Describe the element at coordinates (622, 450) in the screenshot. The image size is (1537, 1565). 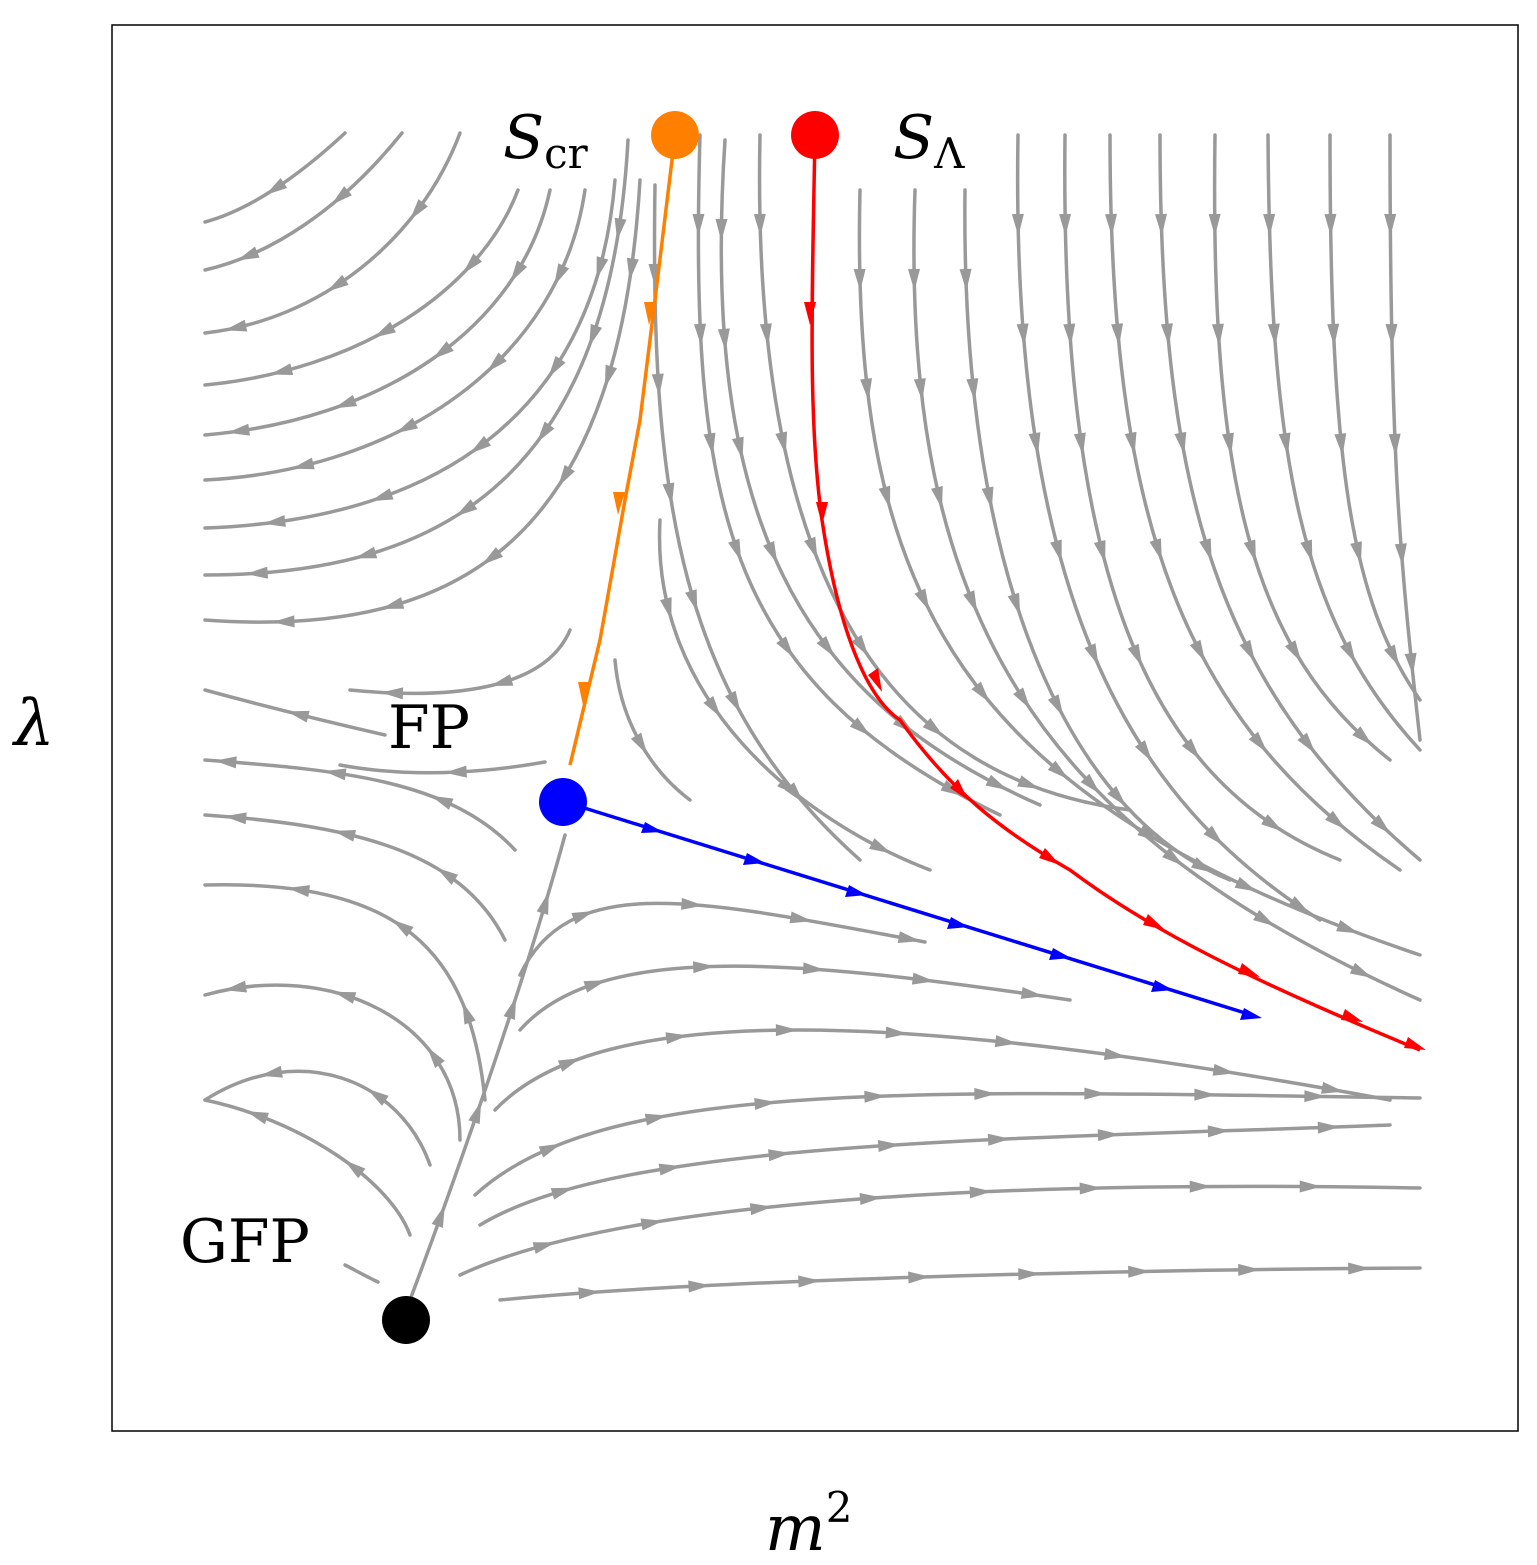
I see `critical-trajectory` at that location.